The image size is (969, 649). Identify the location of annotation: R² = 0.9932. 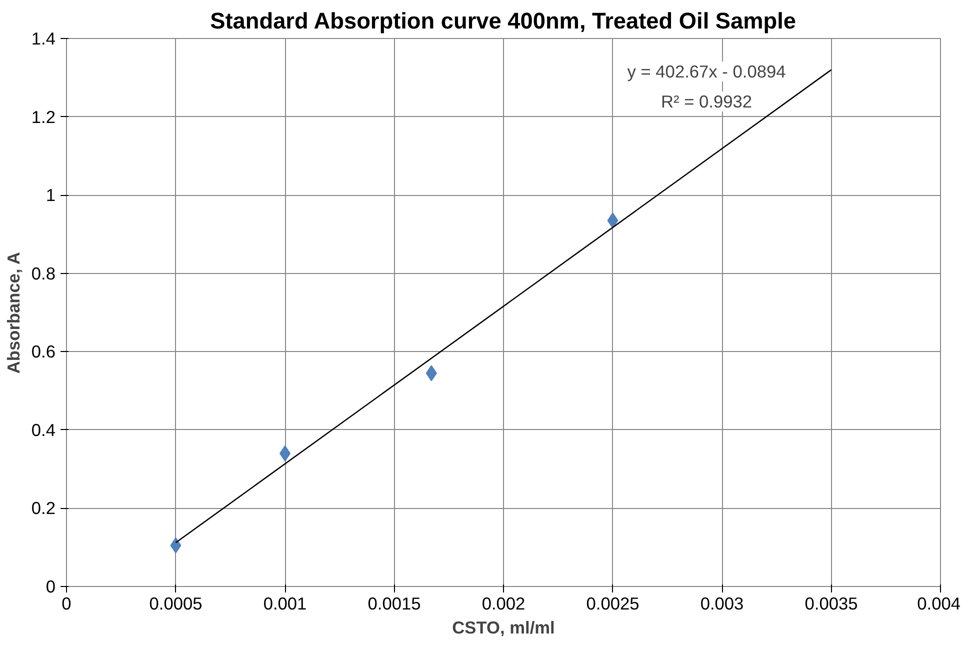
(706, 102).